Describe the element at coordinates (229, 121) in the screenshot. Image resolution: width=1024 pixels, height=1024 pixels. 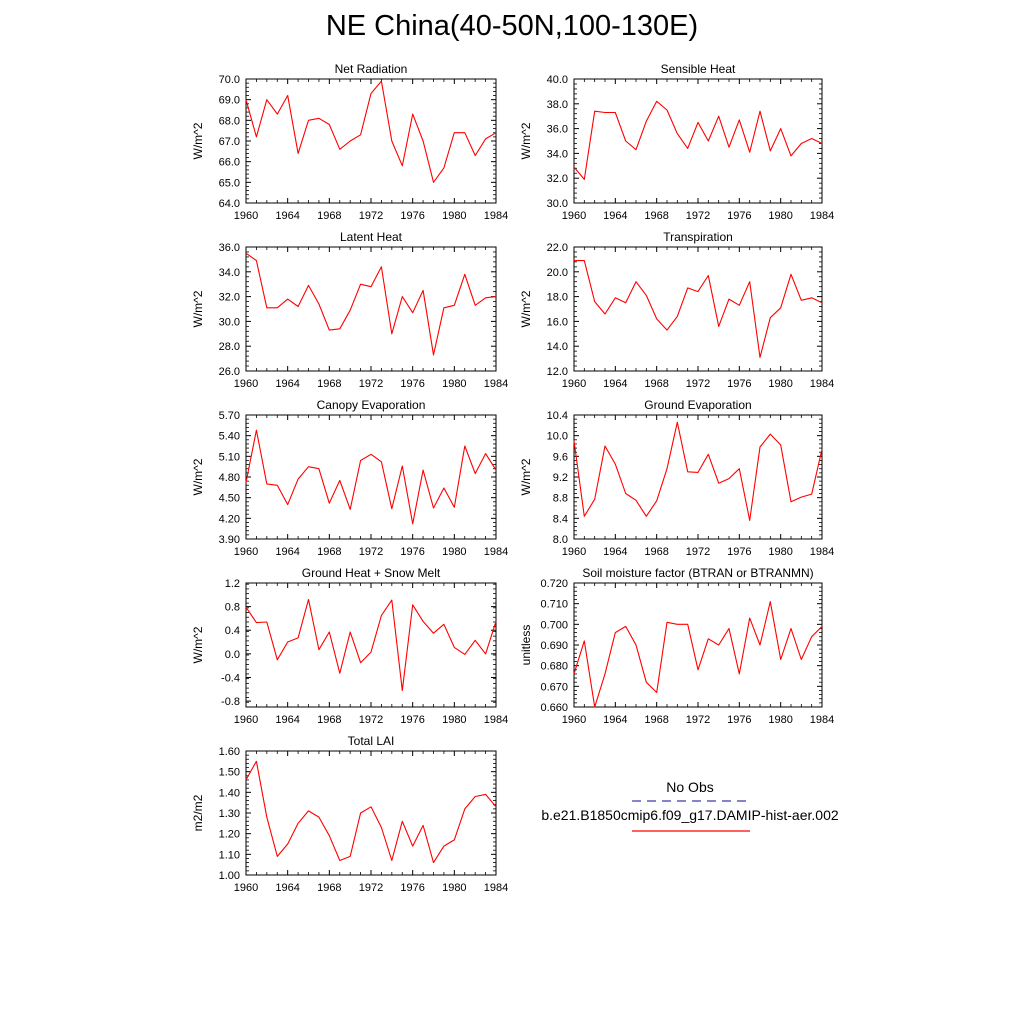
I see `y-tick-label: 68.0` at that location.